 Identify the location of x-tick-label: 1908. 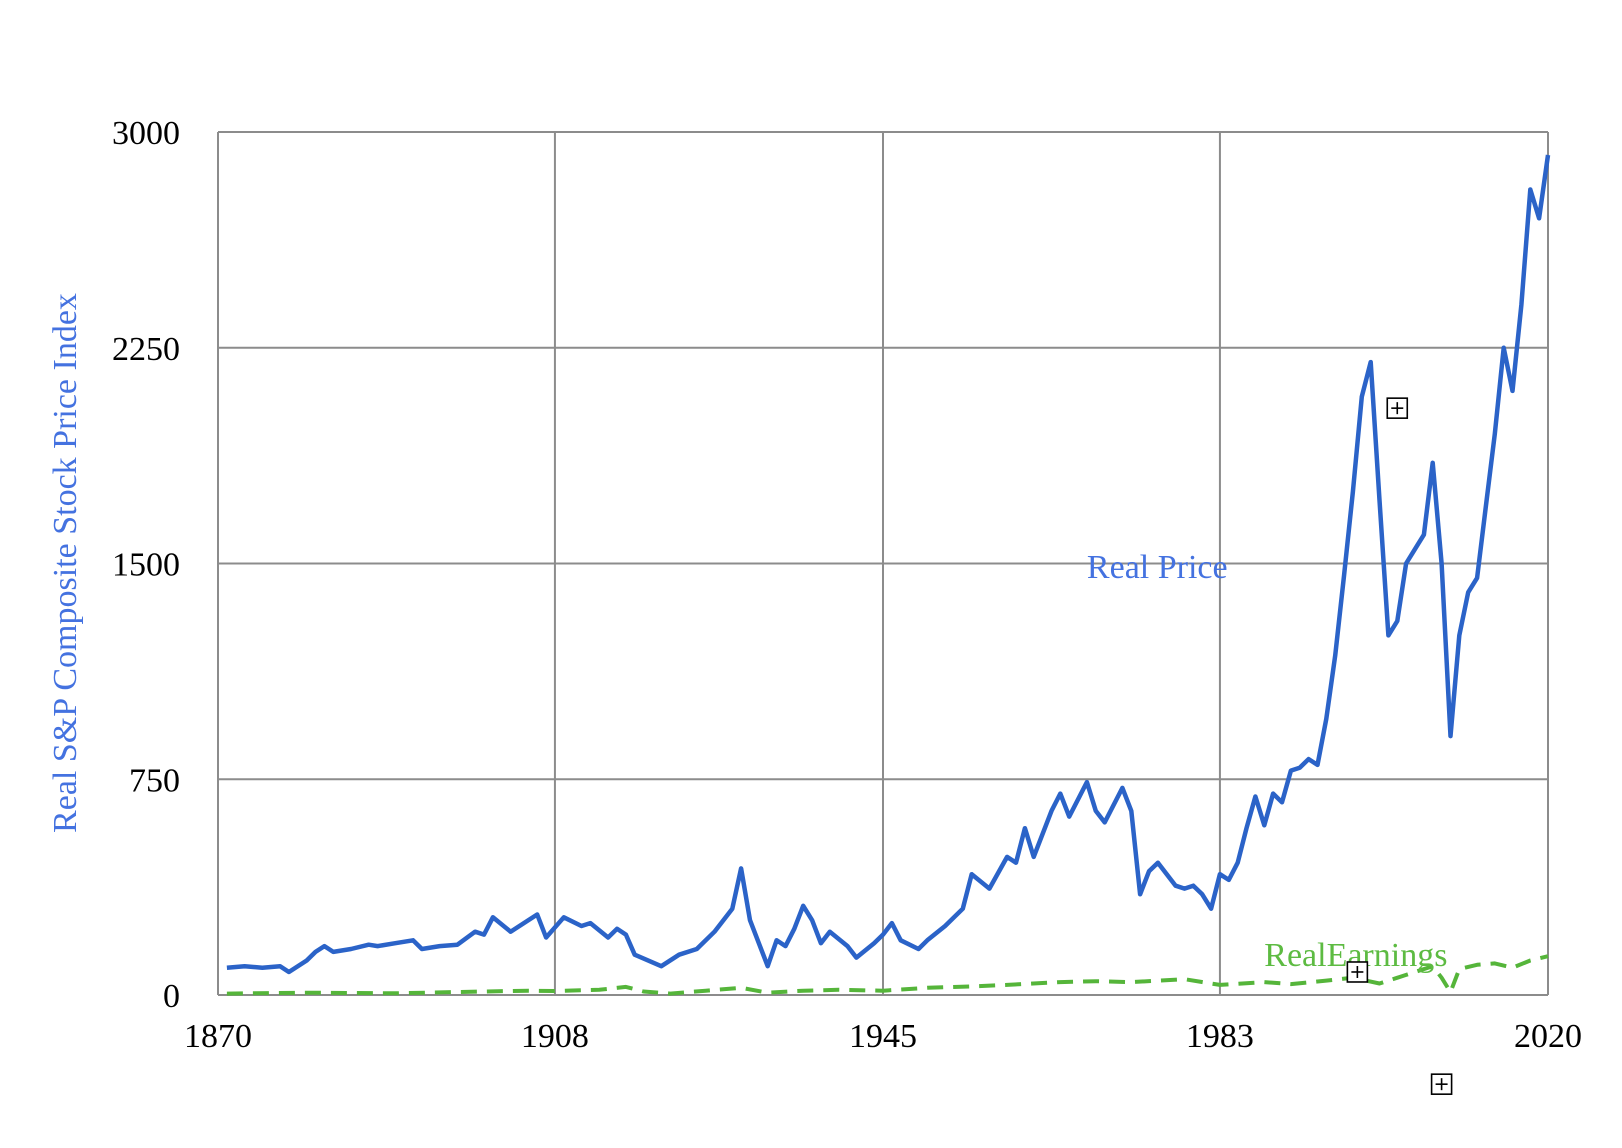
(555, 1036).